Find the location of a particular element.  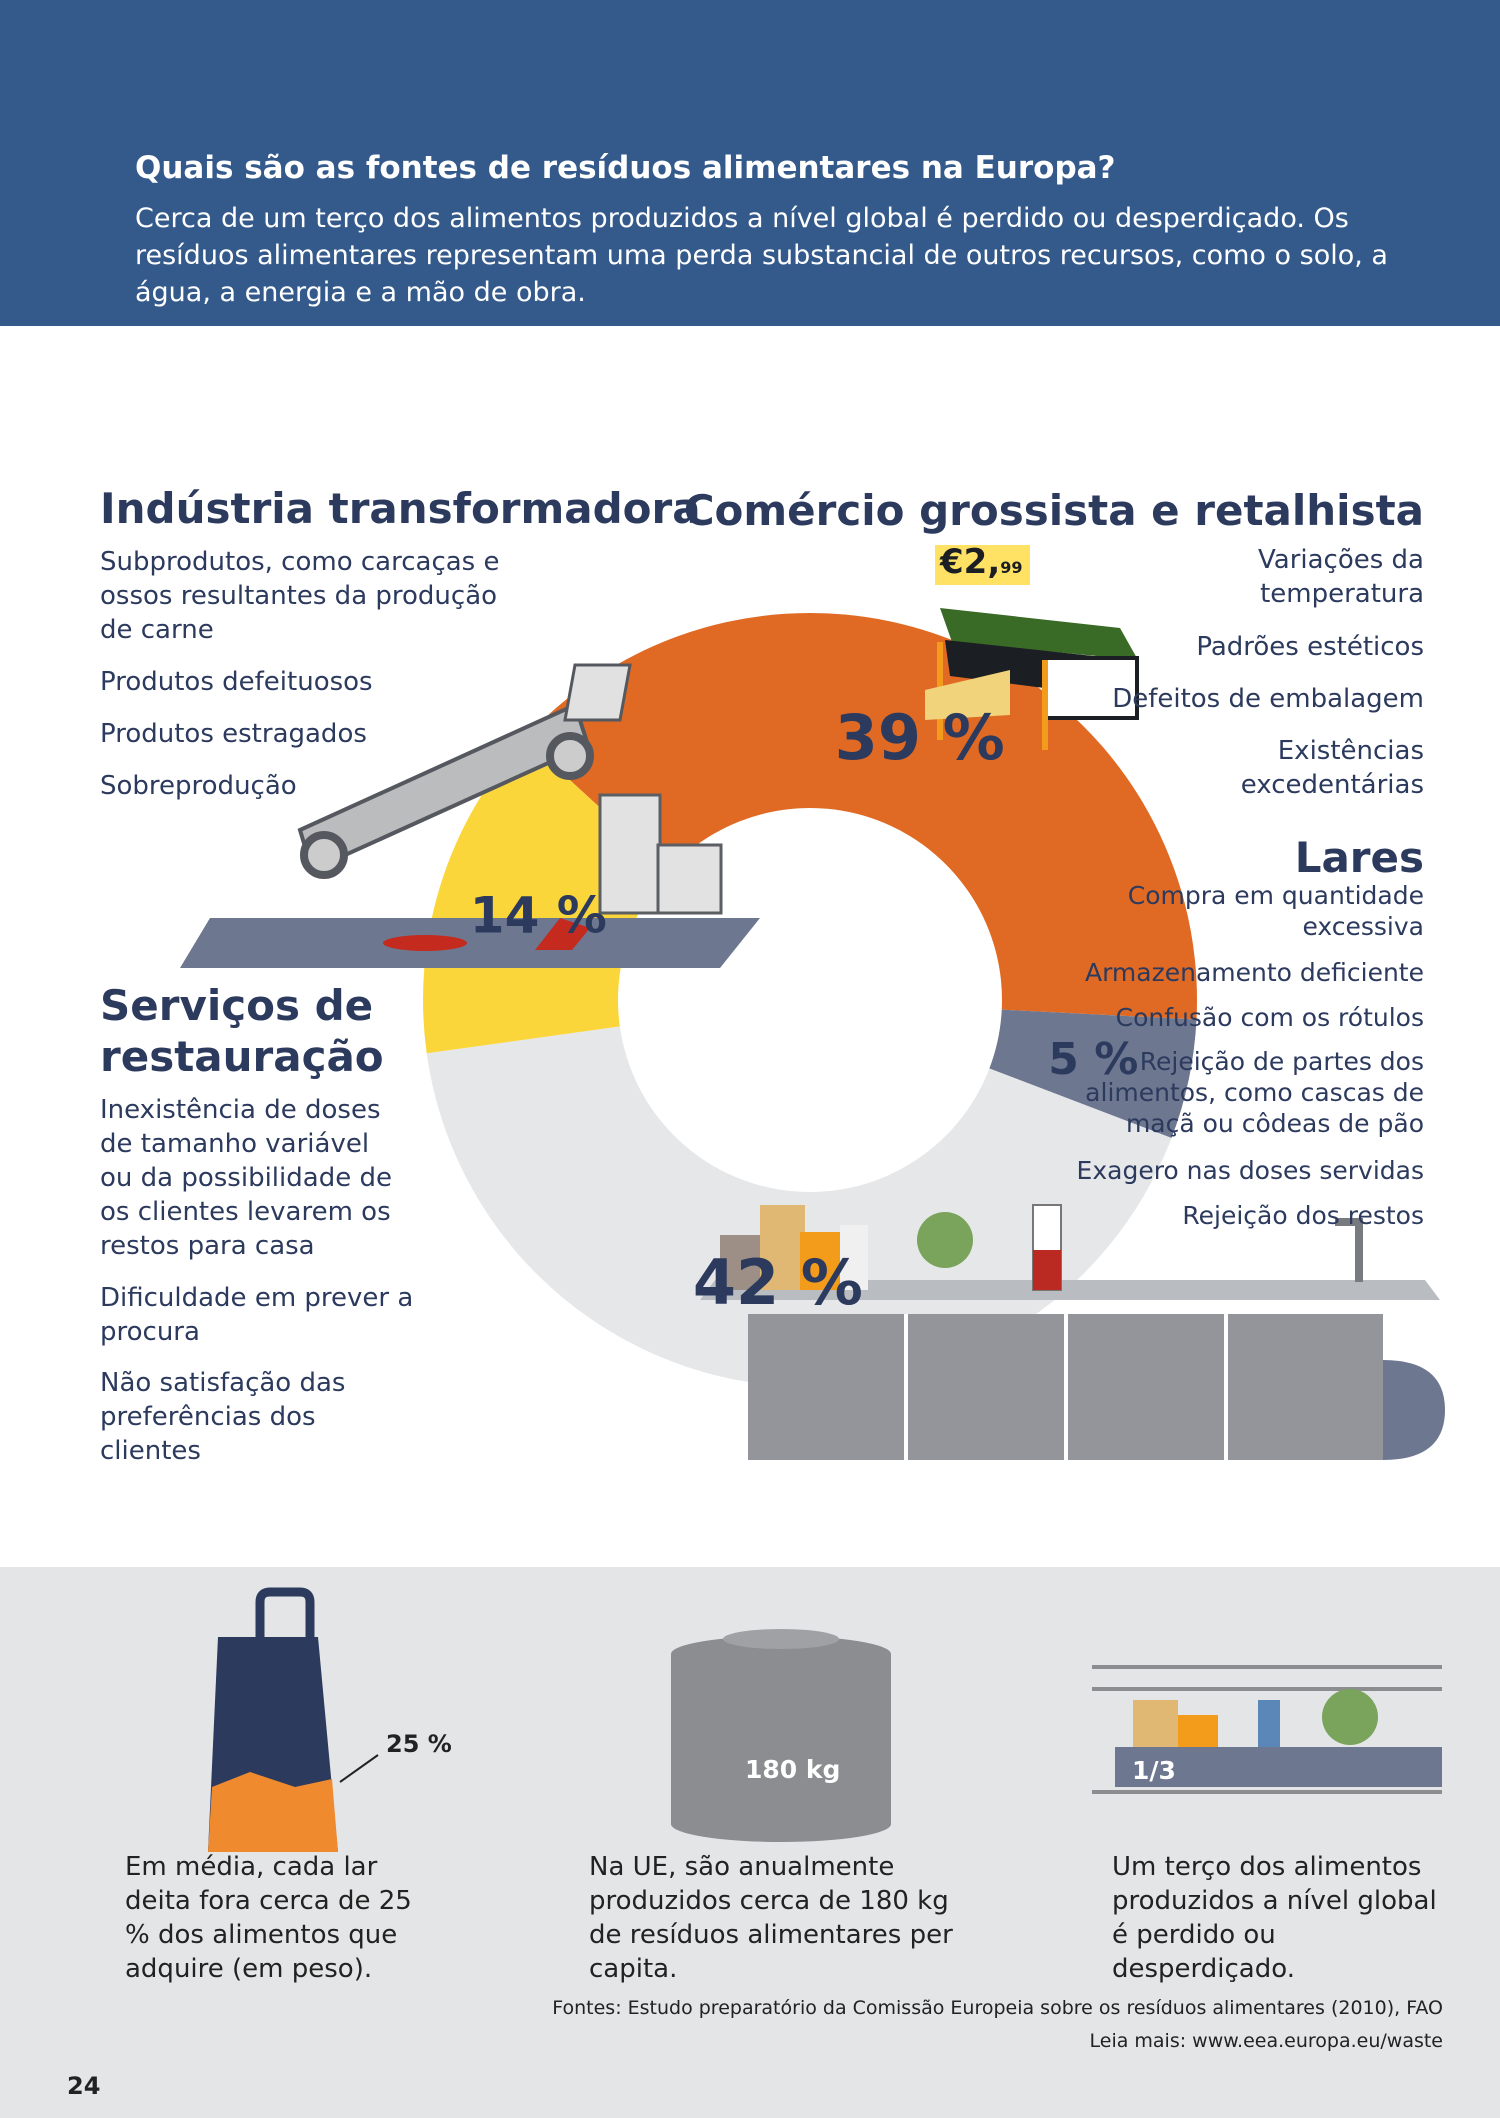

food-services-title-line1: Serviços de is located at coordinates (237, 1005).